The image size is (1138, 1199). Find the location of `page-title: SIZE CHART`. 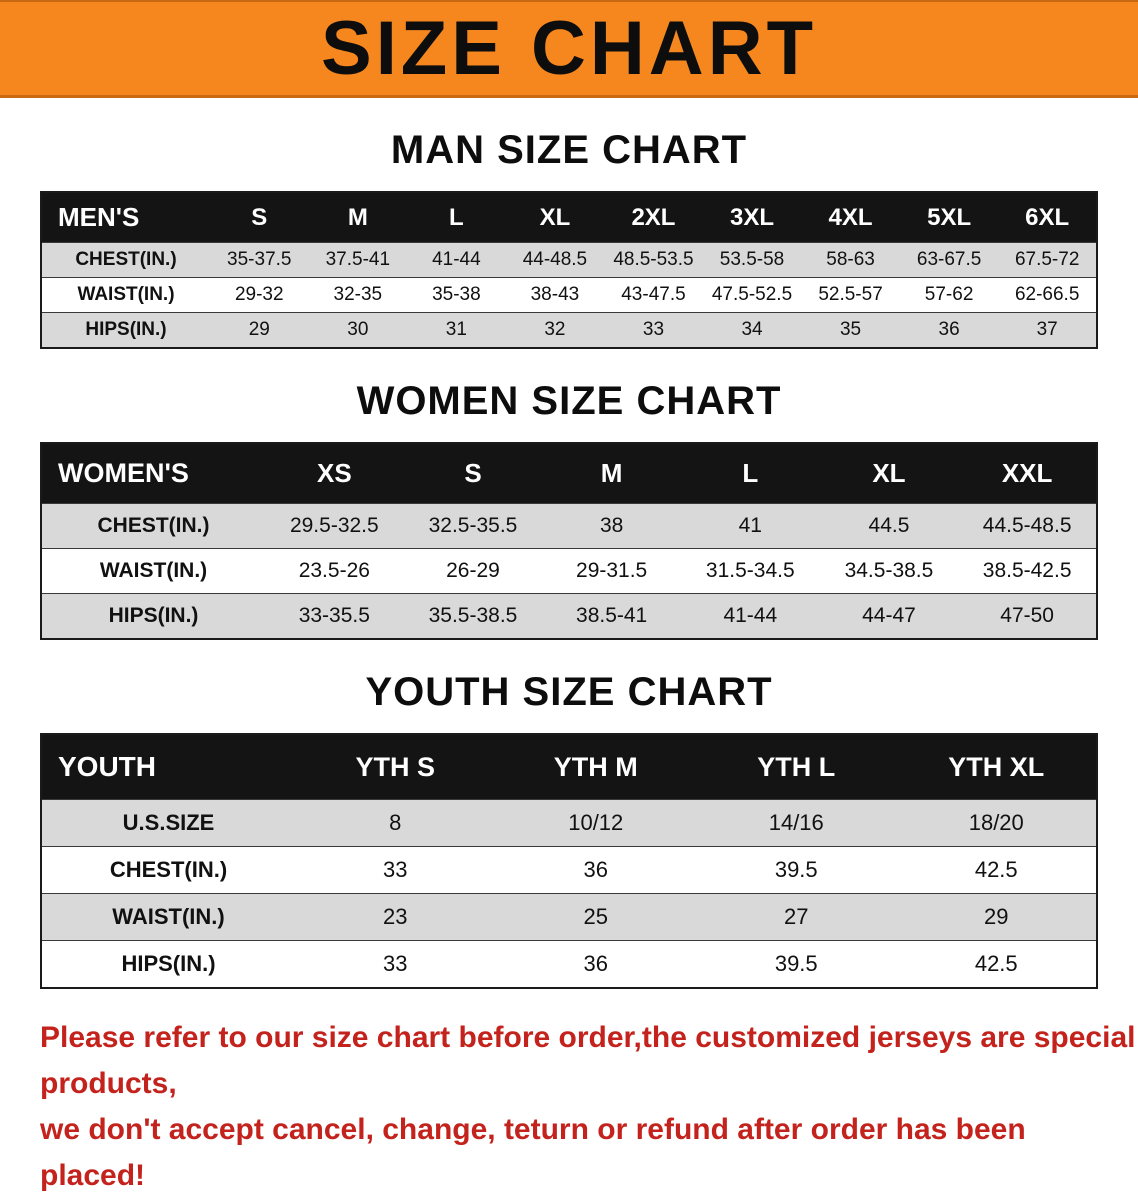

page-title: SIZE CHART is located at coordinates (569, 48).